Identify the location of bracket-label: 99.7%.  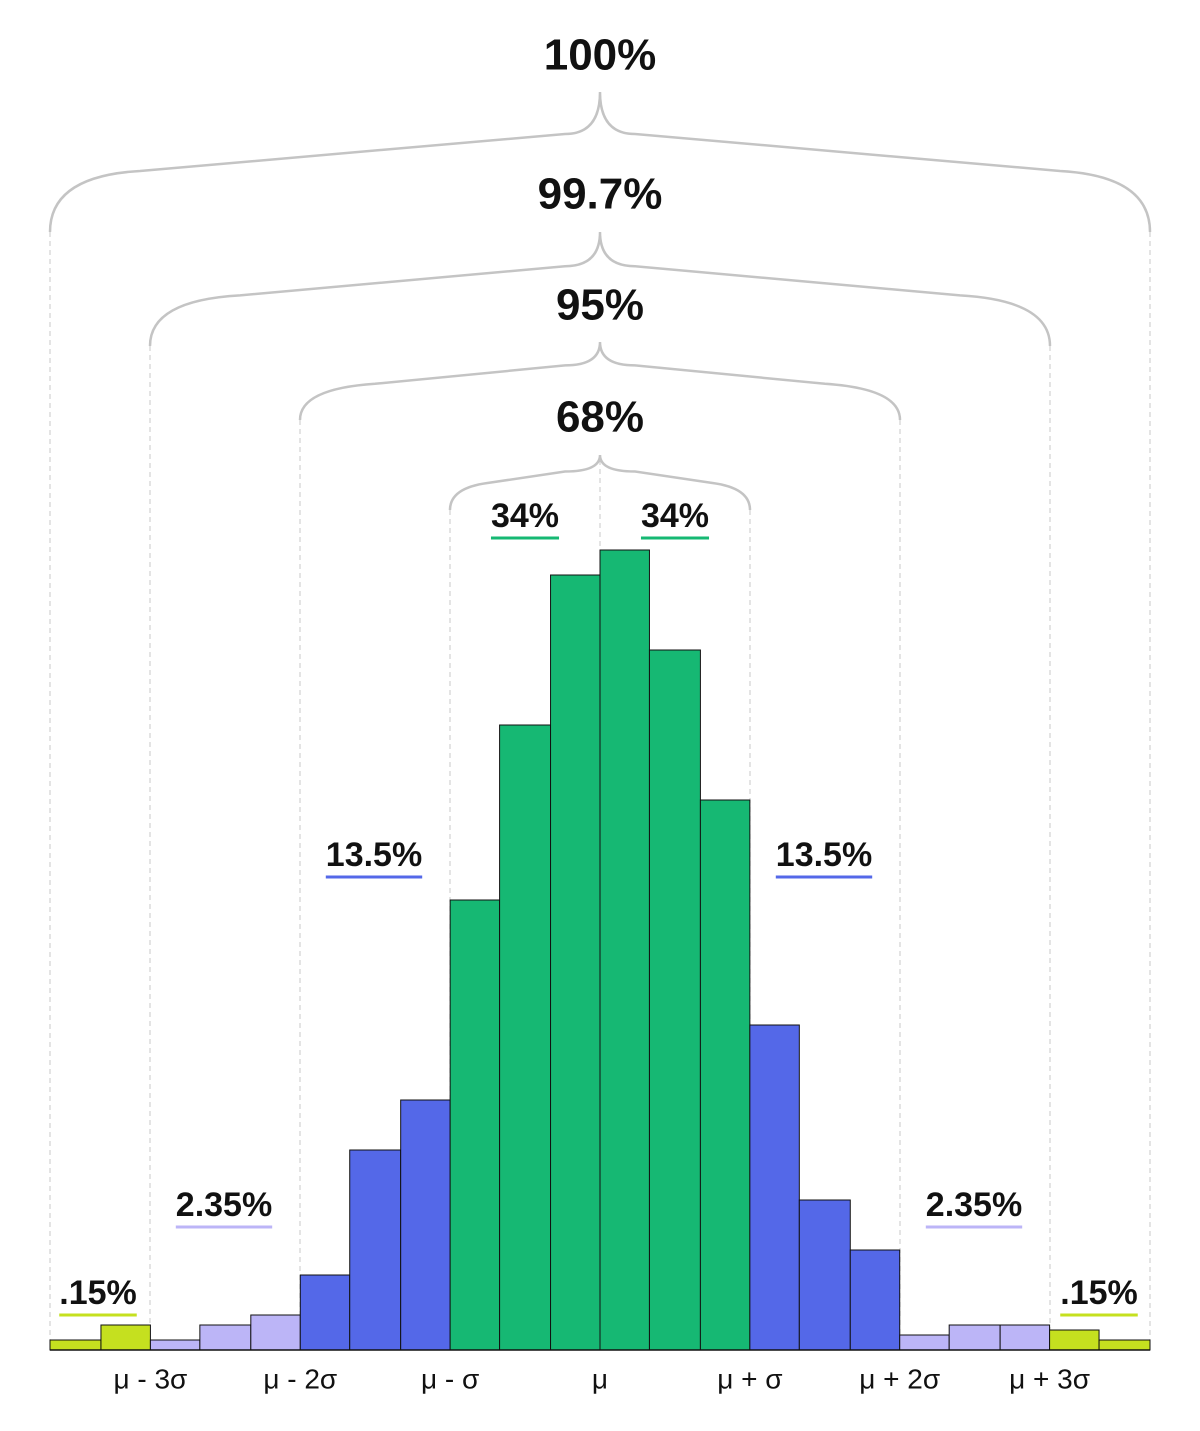
(600, 194).